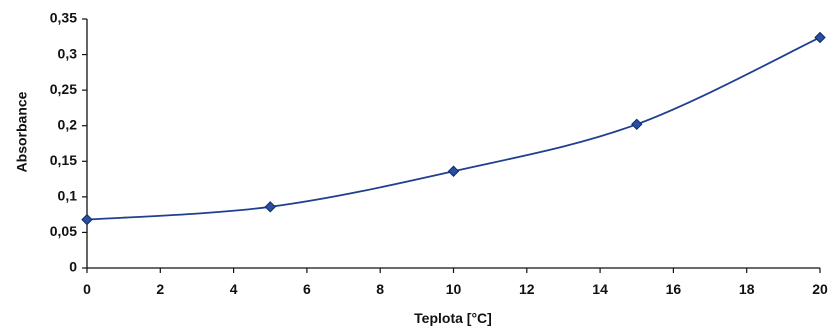  What do you see at coordinates (68, 53) in the screenshot?
I see `y-tick-label: 0,3` at bounding box center [68, 53].